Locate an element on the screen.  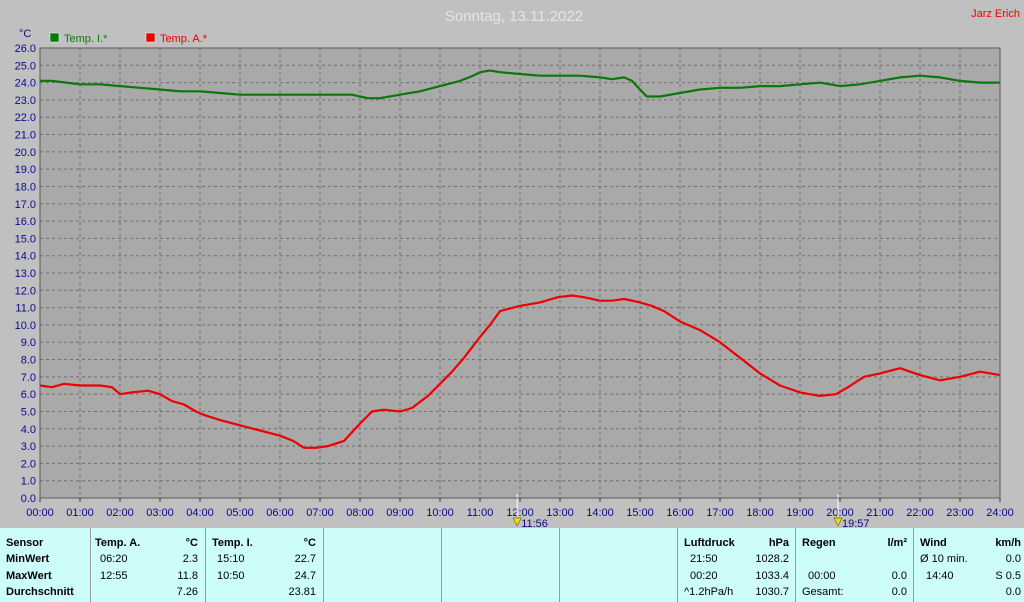
legend-swatch-outdoor is located at coordinates (150, 37).